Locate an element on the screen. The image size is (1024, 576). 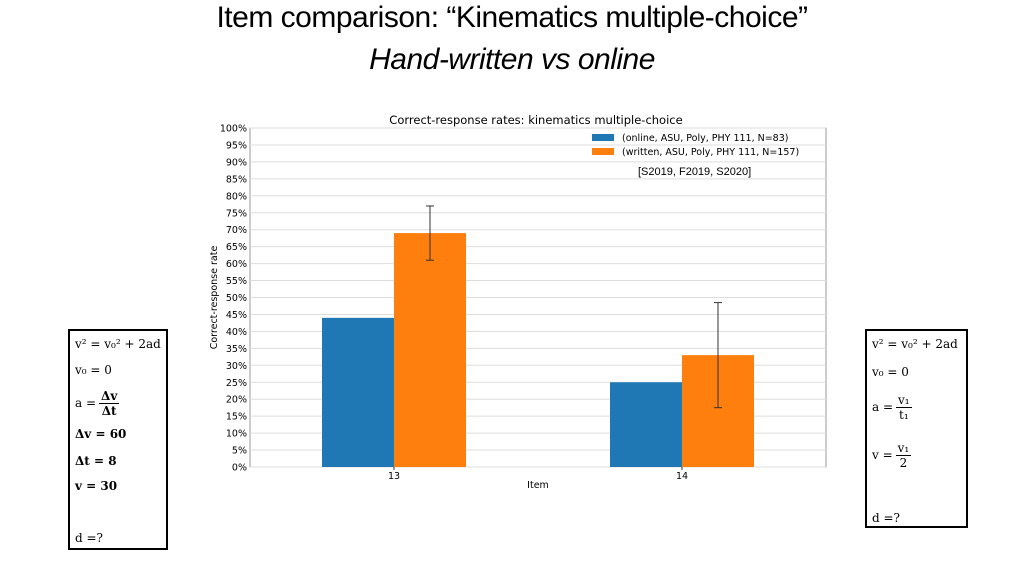
x-tick-label: 14 is located at coordinates (682, 476).